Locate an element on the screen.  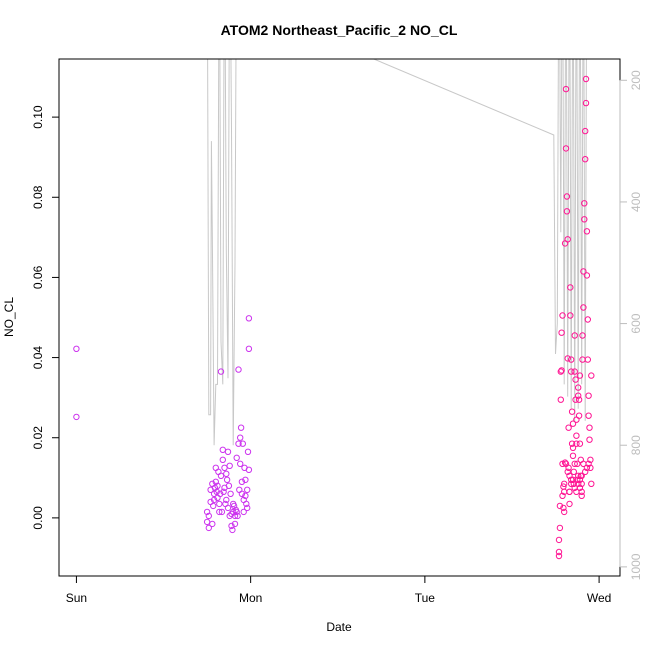
y-tick-label: 0.00 is located at coordinates (38, 518).